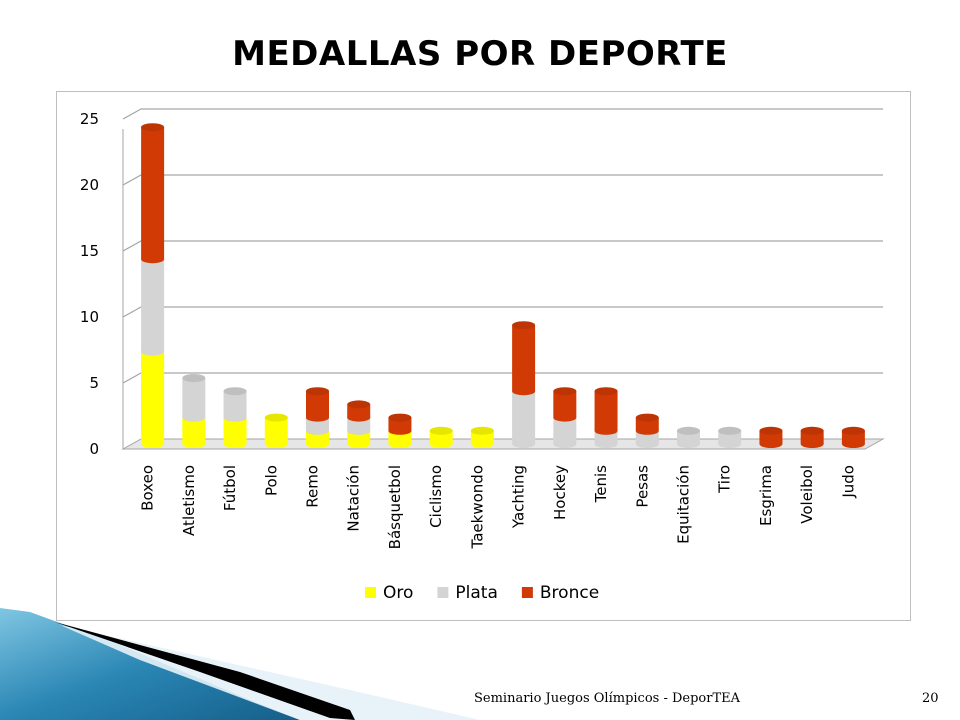 The image size is (960, 720). I want to click on x-tick-label-2: Fútbol, so click(230, 488).